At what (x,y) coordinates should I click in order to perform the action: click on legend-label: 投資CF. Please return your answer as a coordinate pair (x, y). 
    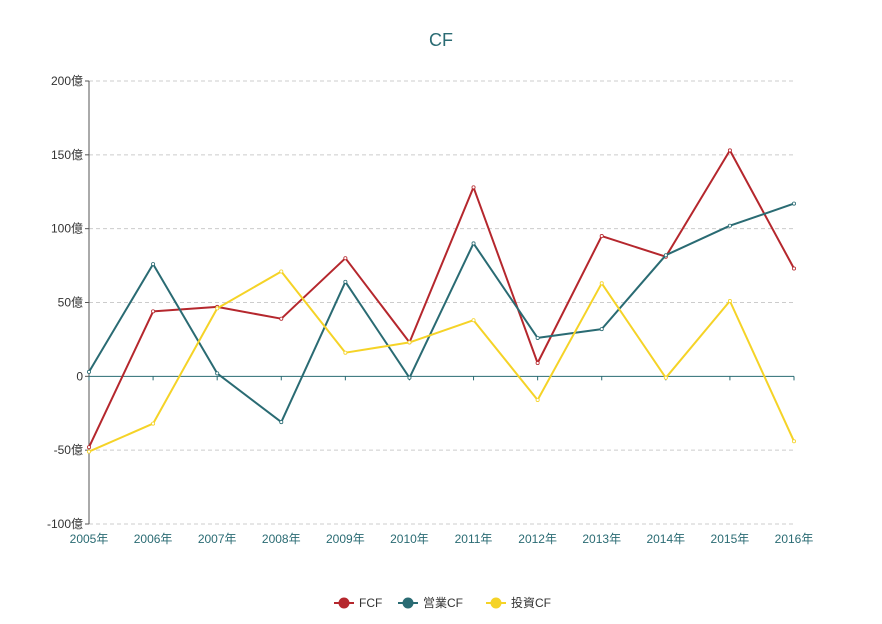
    Looking at the image, I should click on (531, 602).